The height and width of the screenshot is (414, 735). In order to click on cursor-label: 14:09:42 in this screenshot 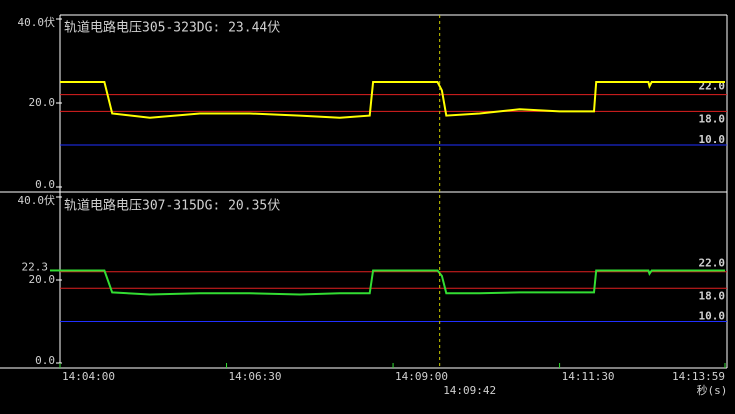, I will do `click(469, 390)`.